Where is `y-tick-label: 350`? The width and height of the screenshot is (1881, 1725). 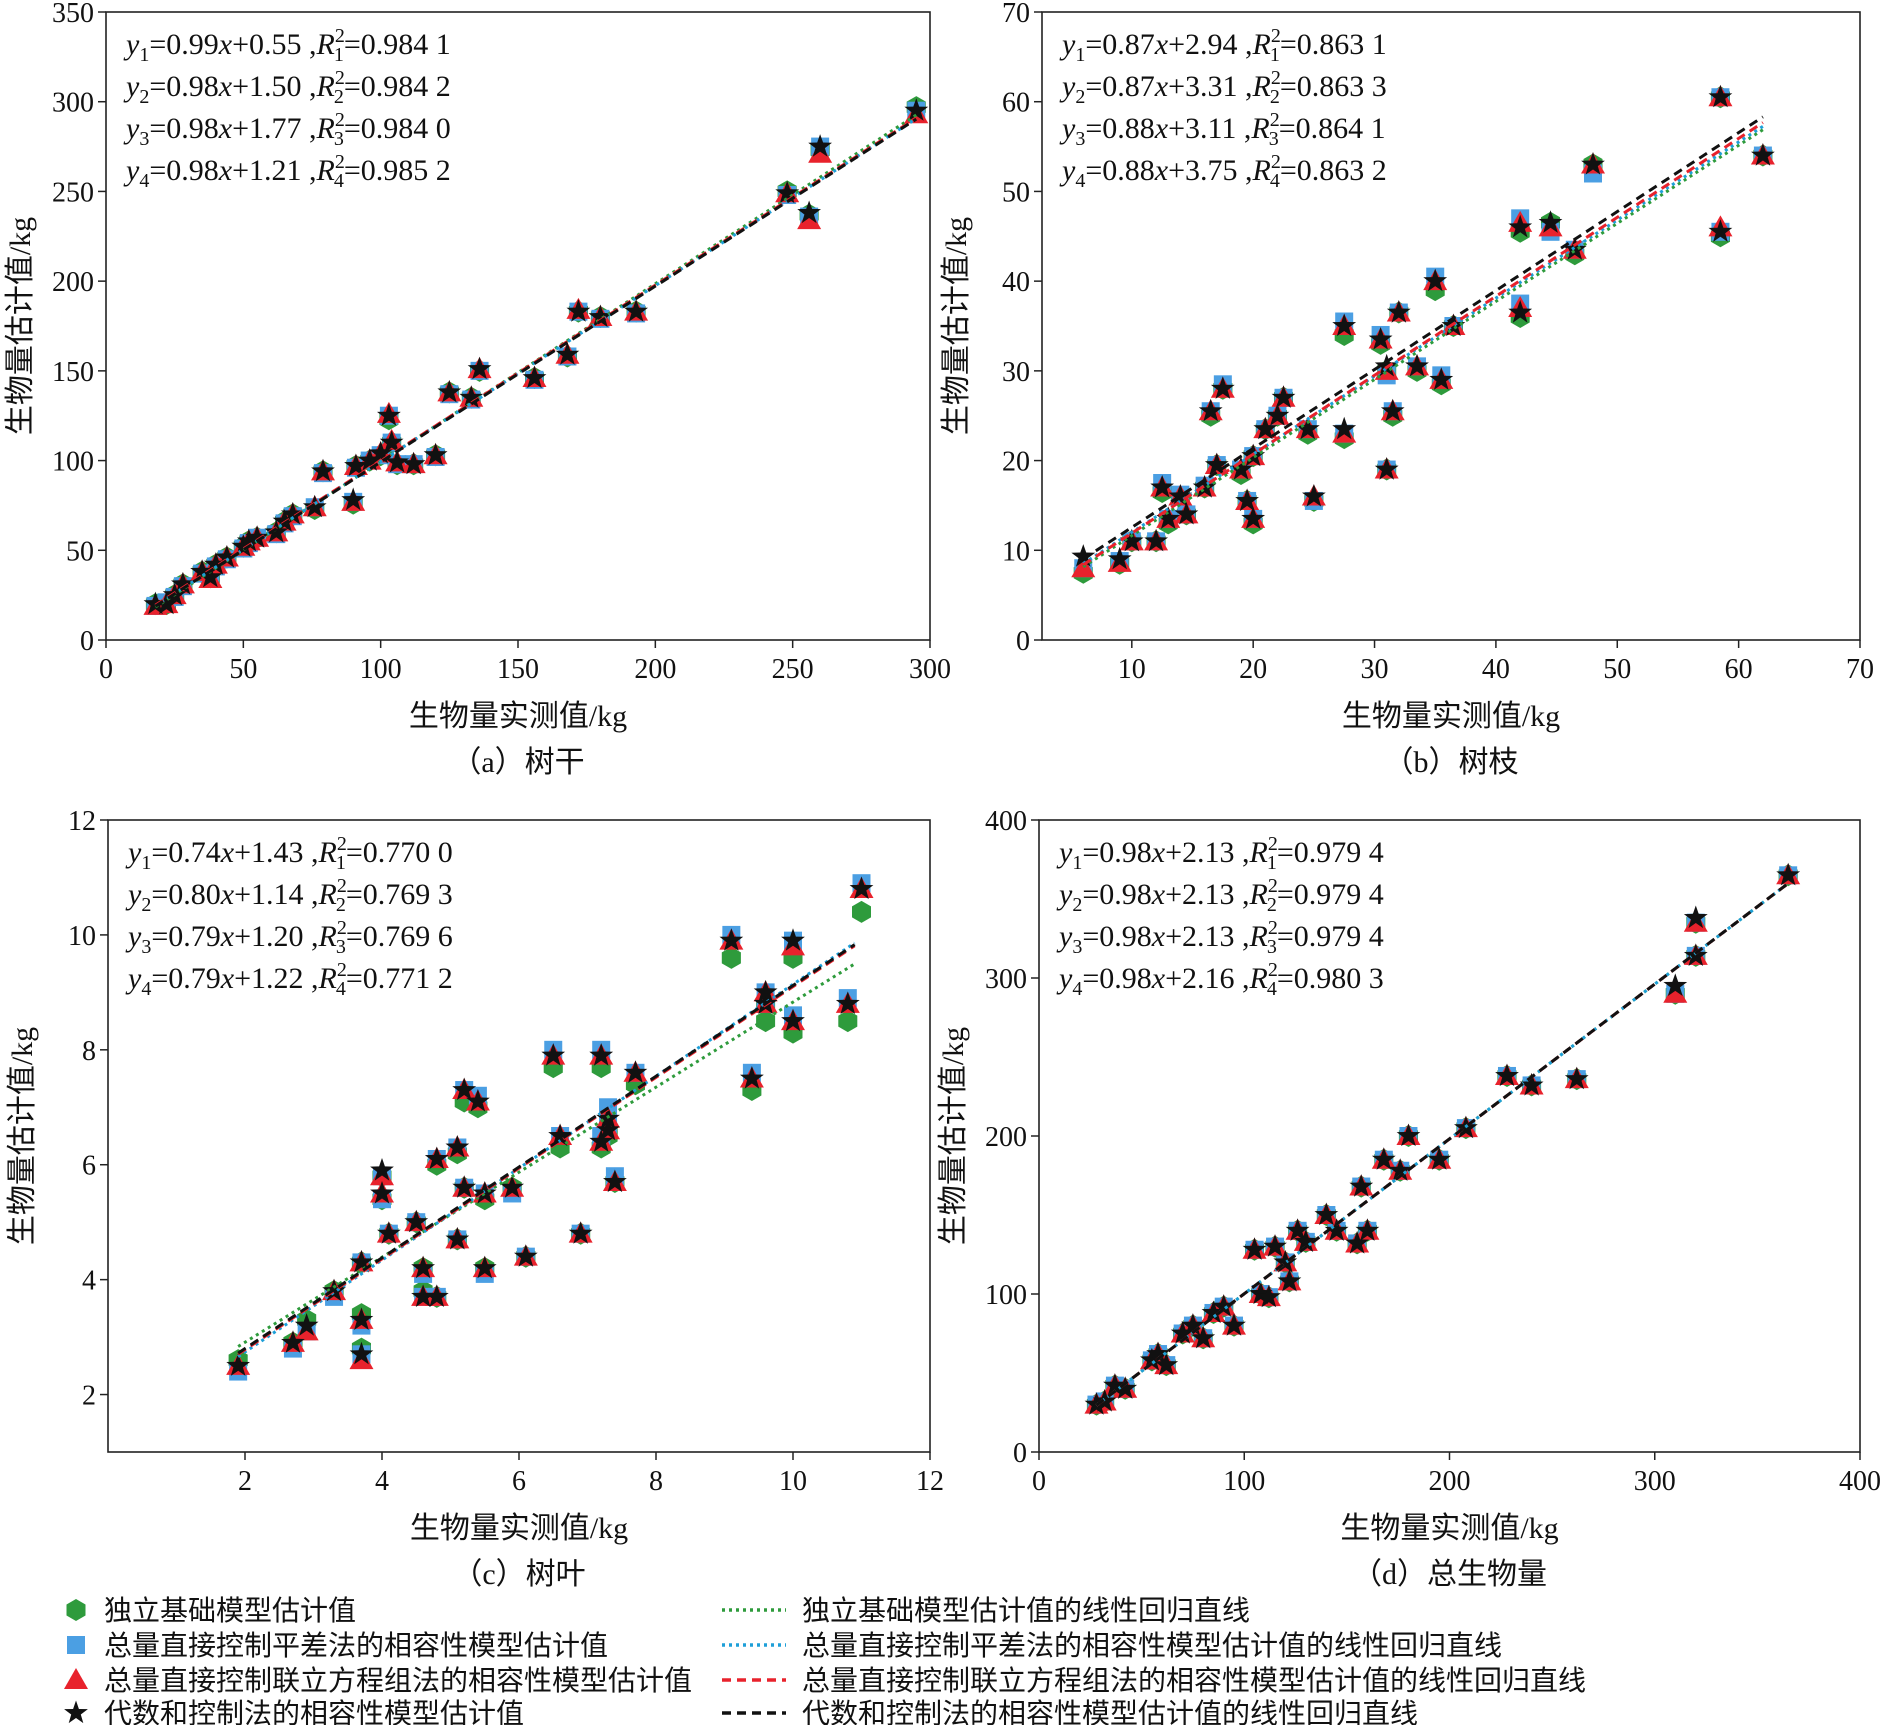 y-tick-label: 350 is located at coordinates (73, 14).